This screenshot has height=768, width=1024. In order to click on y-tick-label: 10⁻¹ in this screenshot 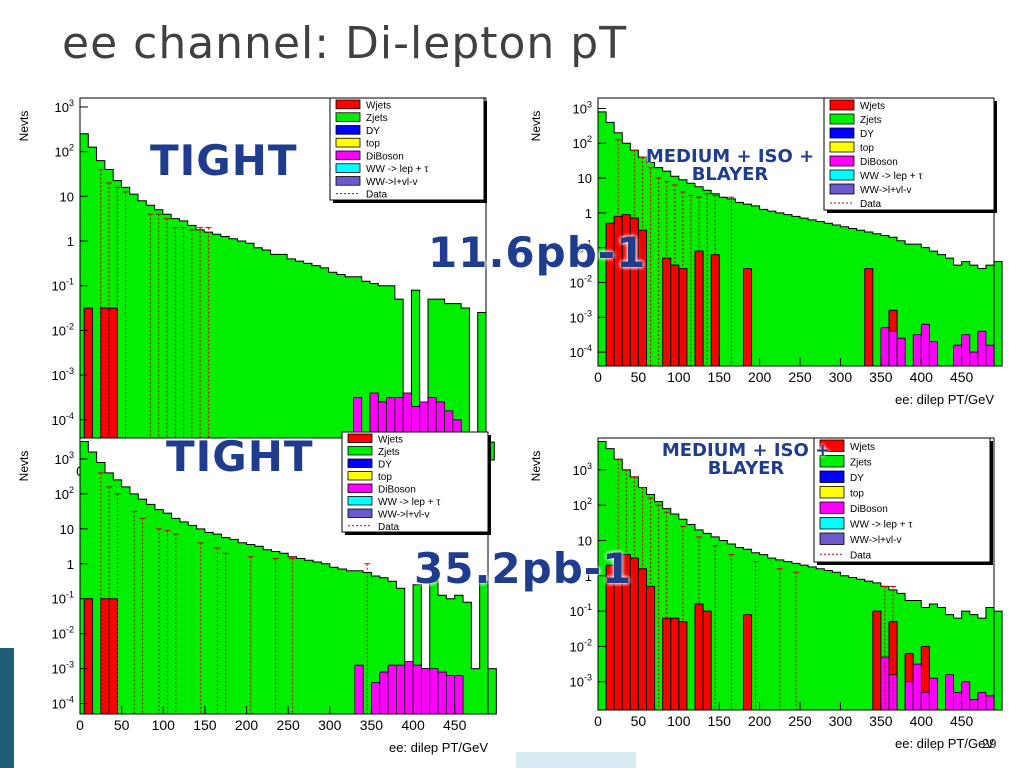, I will do `click(63, 285)`.